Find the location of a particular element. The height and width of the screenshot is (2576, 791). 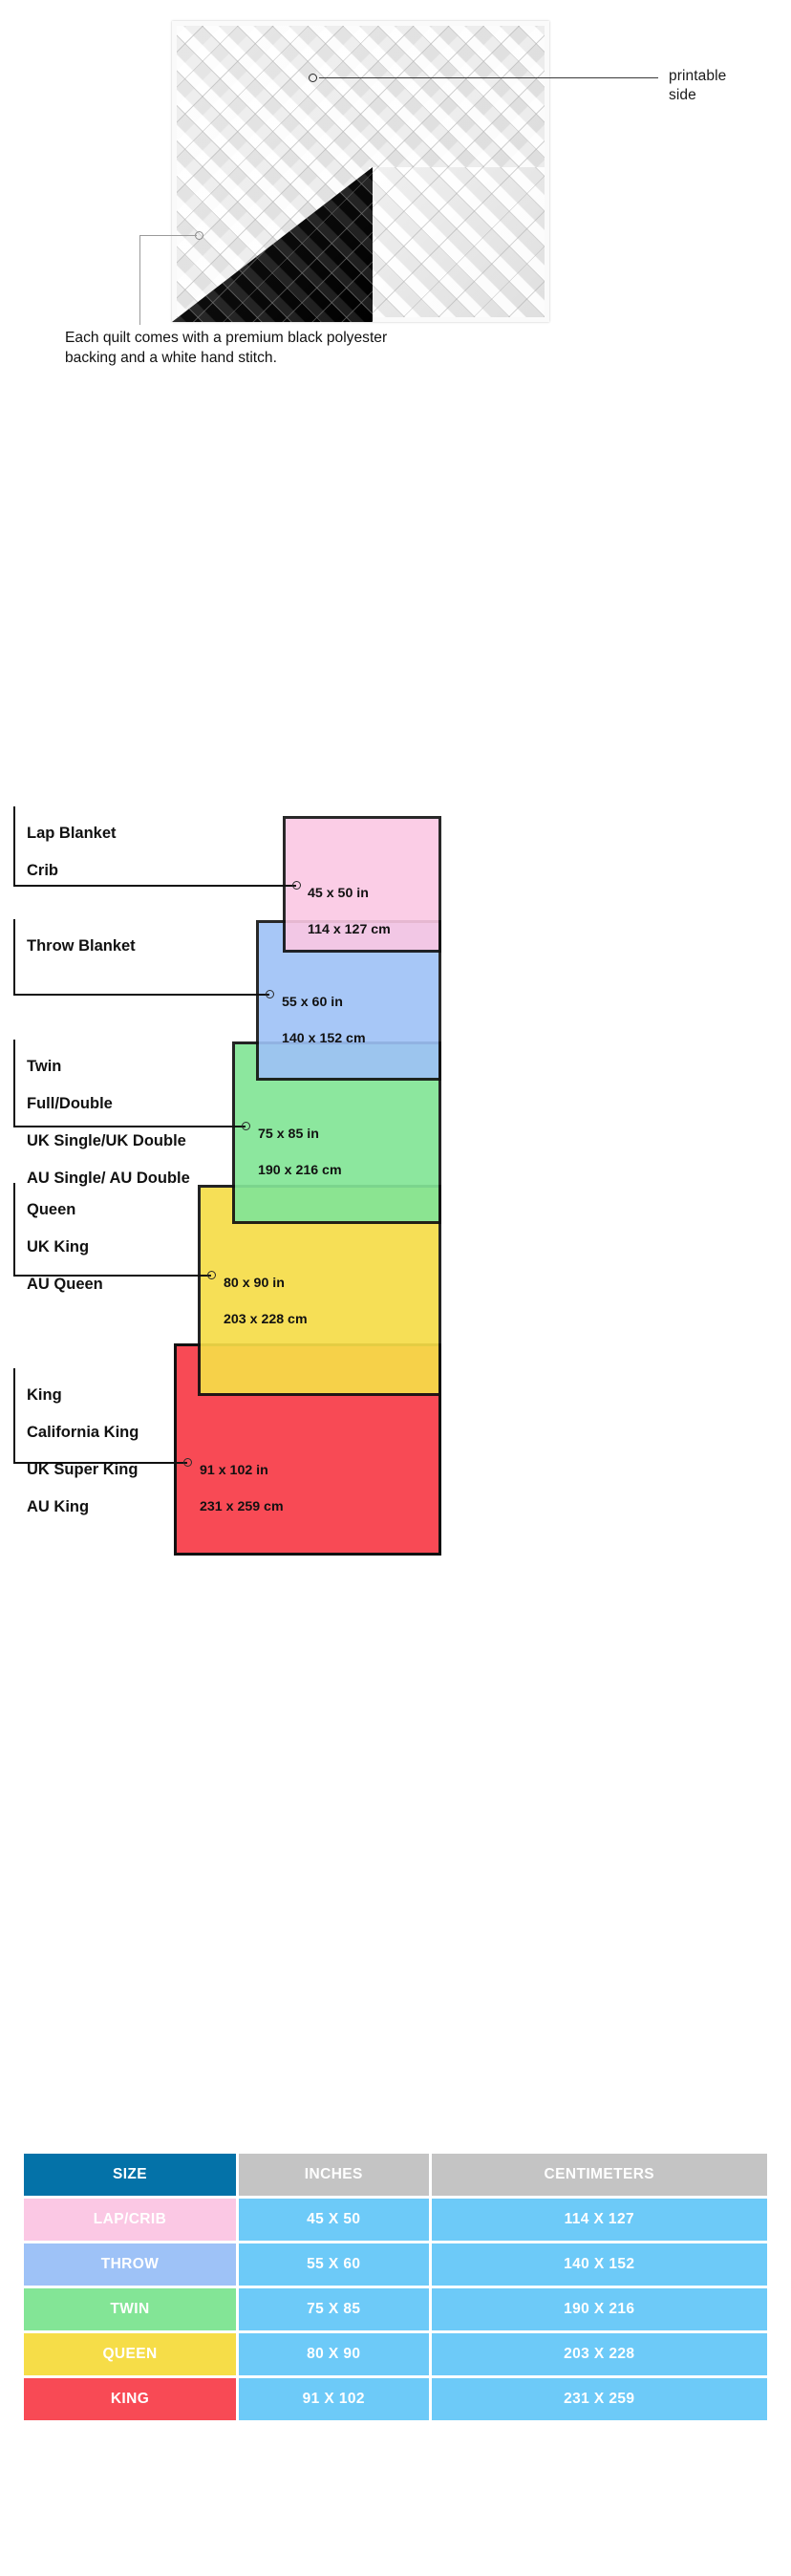

leader-v-king is located at coordinates (14, 1416).